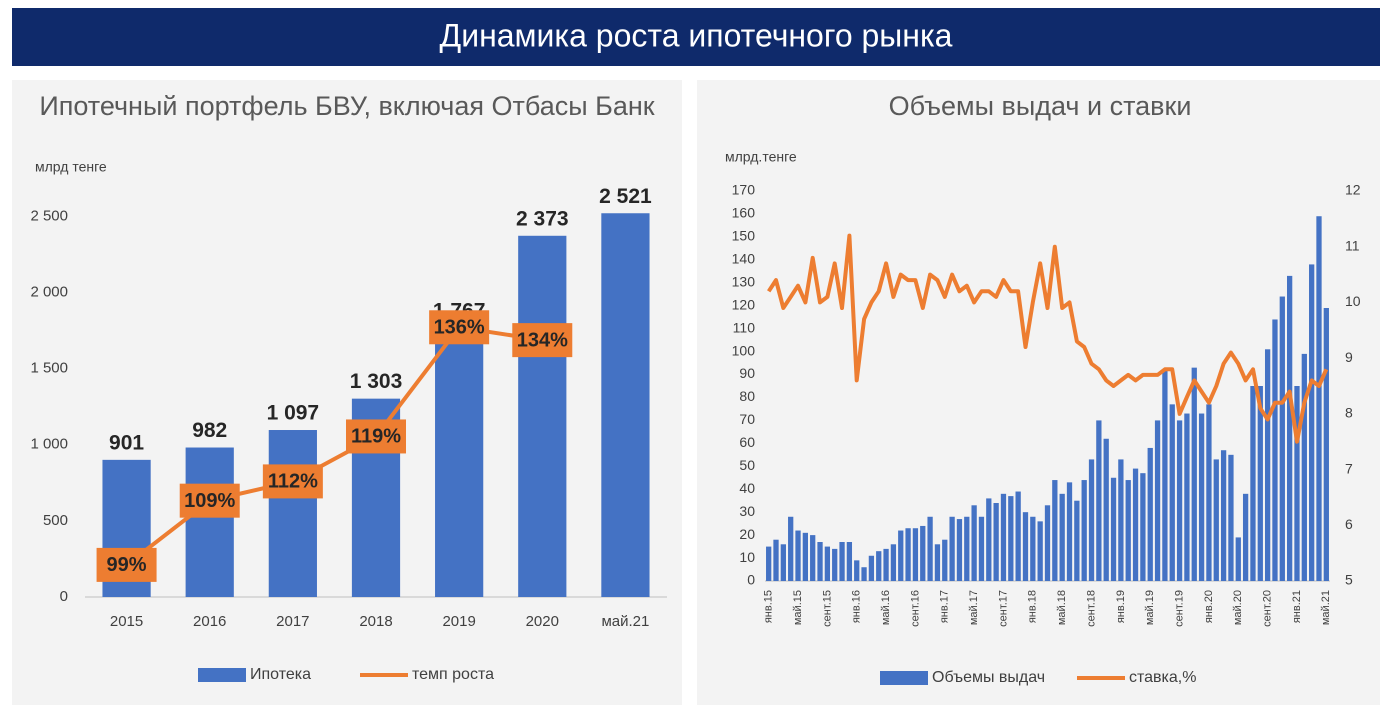  I want to click on y-tick-label: 100, so click(744, 350).